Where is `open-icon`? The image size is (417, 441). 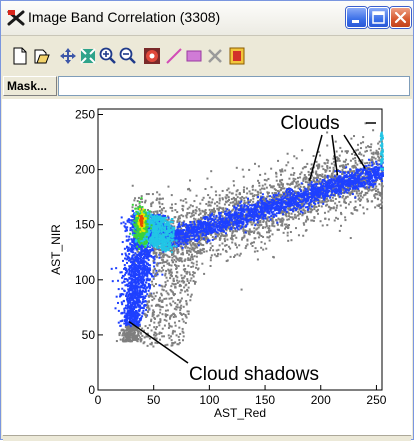
open-icon is located at coordinates (42, 56).